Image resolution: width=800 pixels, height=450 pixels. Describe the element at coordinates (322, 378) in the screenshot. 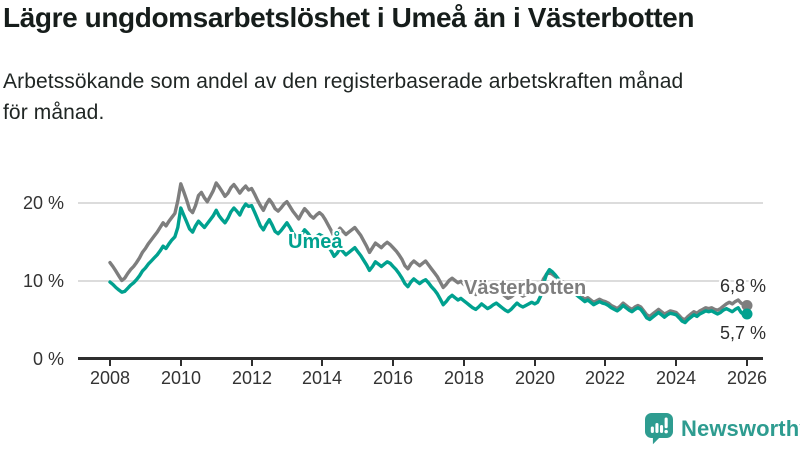

I see `x-axis-label-2014: 2014` at that location.